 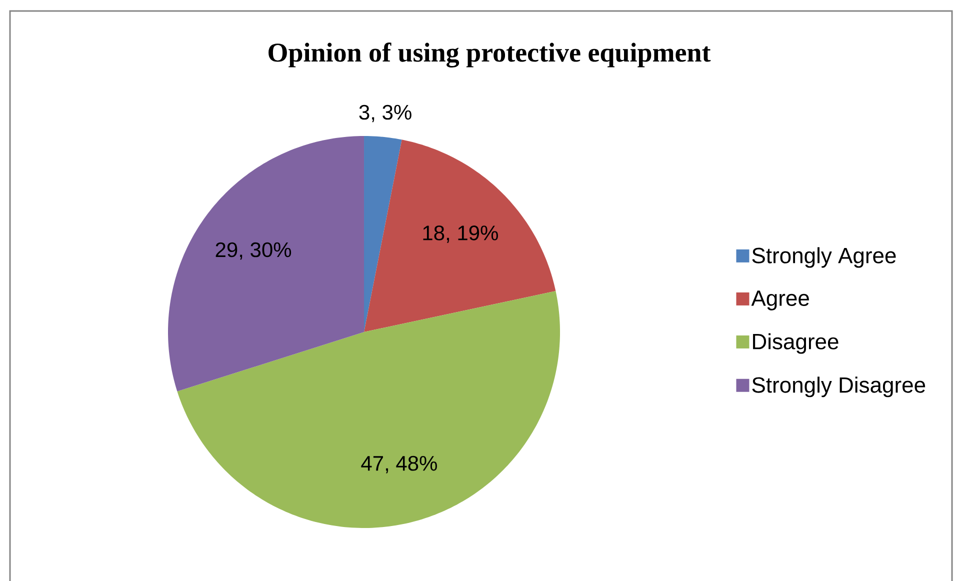 What do you see at coordinates (489, 55) in the screenshot?
I see `chart-title: Opinion of using protective equipment` at bounding box center [489, 55].